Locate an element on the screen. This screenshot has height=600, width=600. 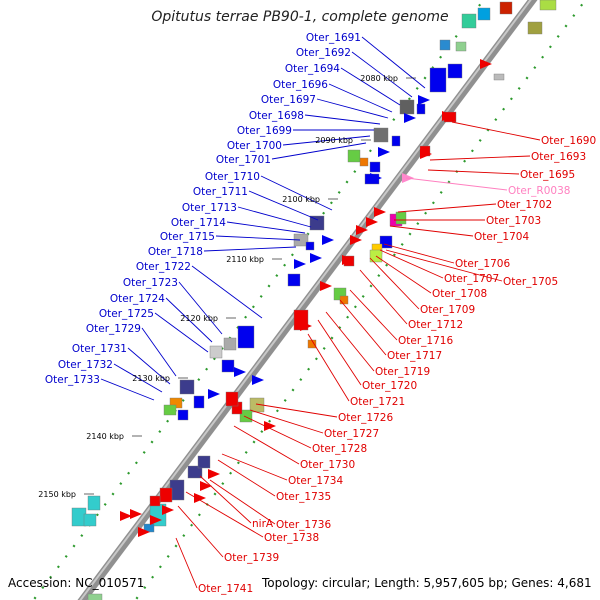
gene-label-left: Oter_1729 is located at coordinates (113, 329).